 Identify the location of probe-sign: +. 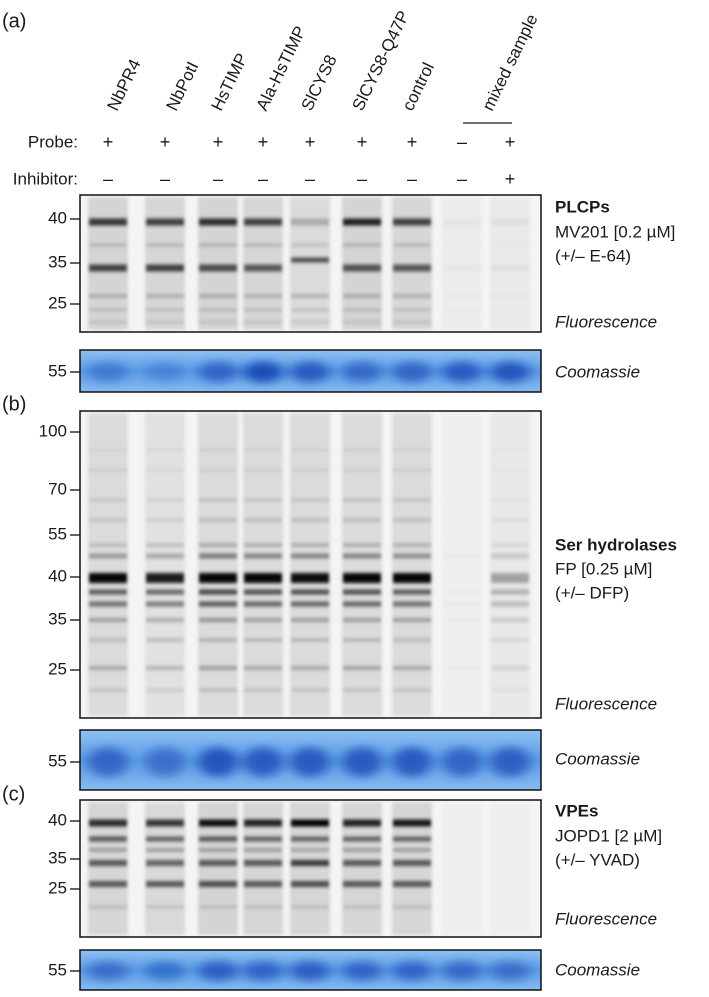
(362, 142).